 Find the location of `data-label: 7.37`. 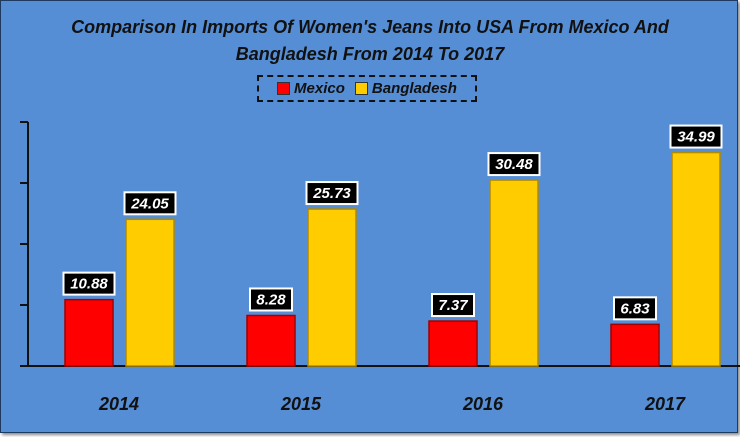

data-label: 7.37 is located at coordinates (453, 305).